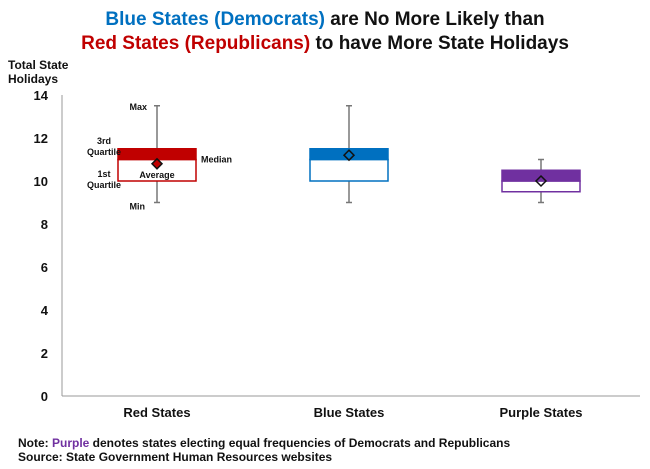 This screenshot has height=469, width=650. Describe the element at coordinates (138, 207) in the screenshot. I see `annotation-min: Min` at that location.